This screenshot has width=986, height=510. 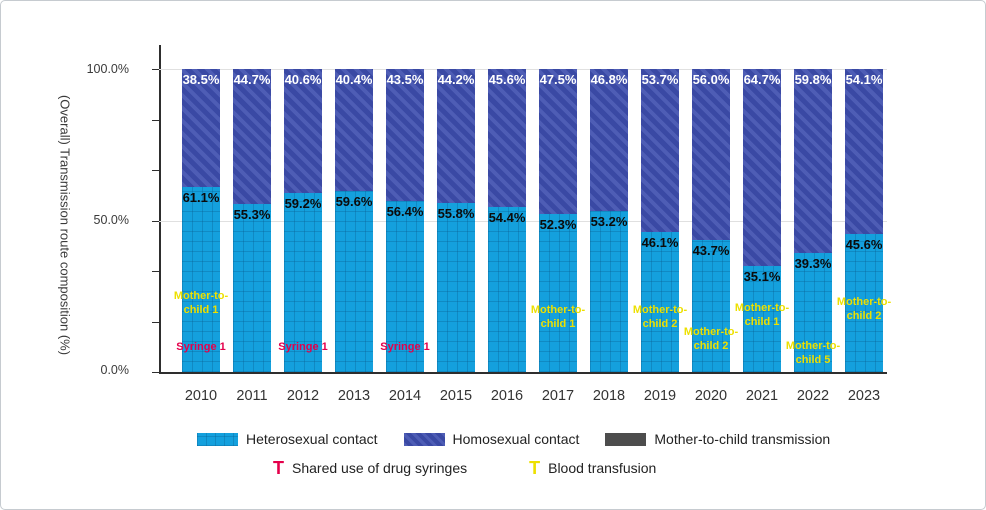 What do you see at coordinates (303, 396) in the screenshot?
I see `x-tick-label: 2012` at bounding box center [303, 396].